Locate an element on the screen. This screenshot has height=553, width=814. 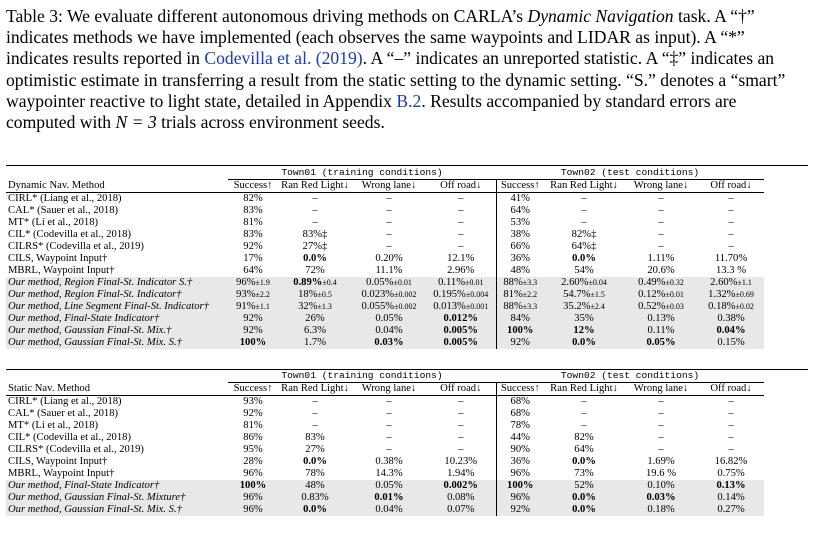
metric-cell: 0.11%±0.01 is located at coordinates (461, 283).